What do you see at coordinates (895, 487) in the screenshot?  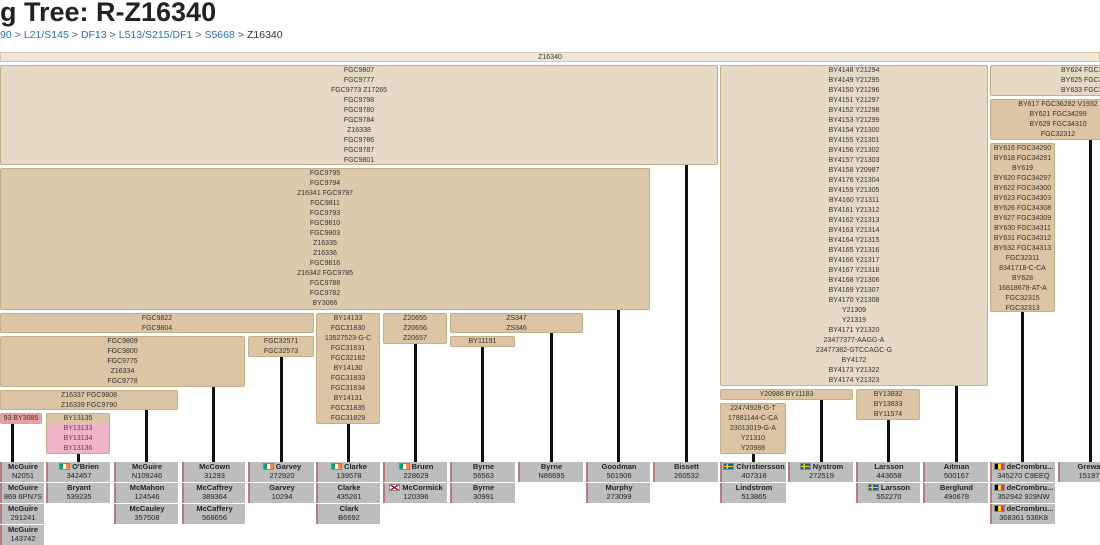 I see `kit-name: Larsson` at bounding box center [895, 487].